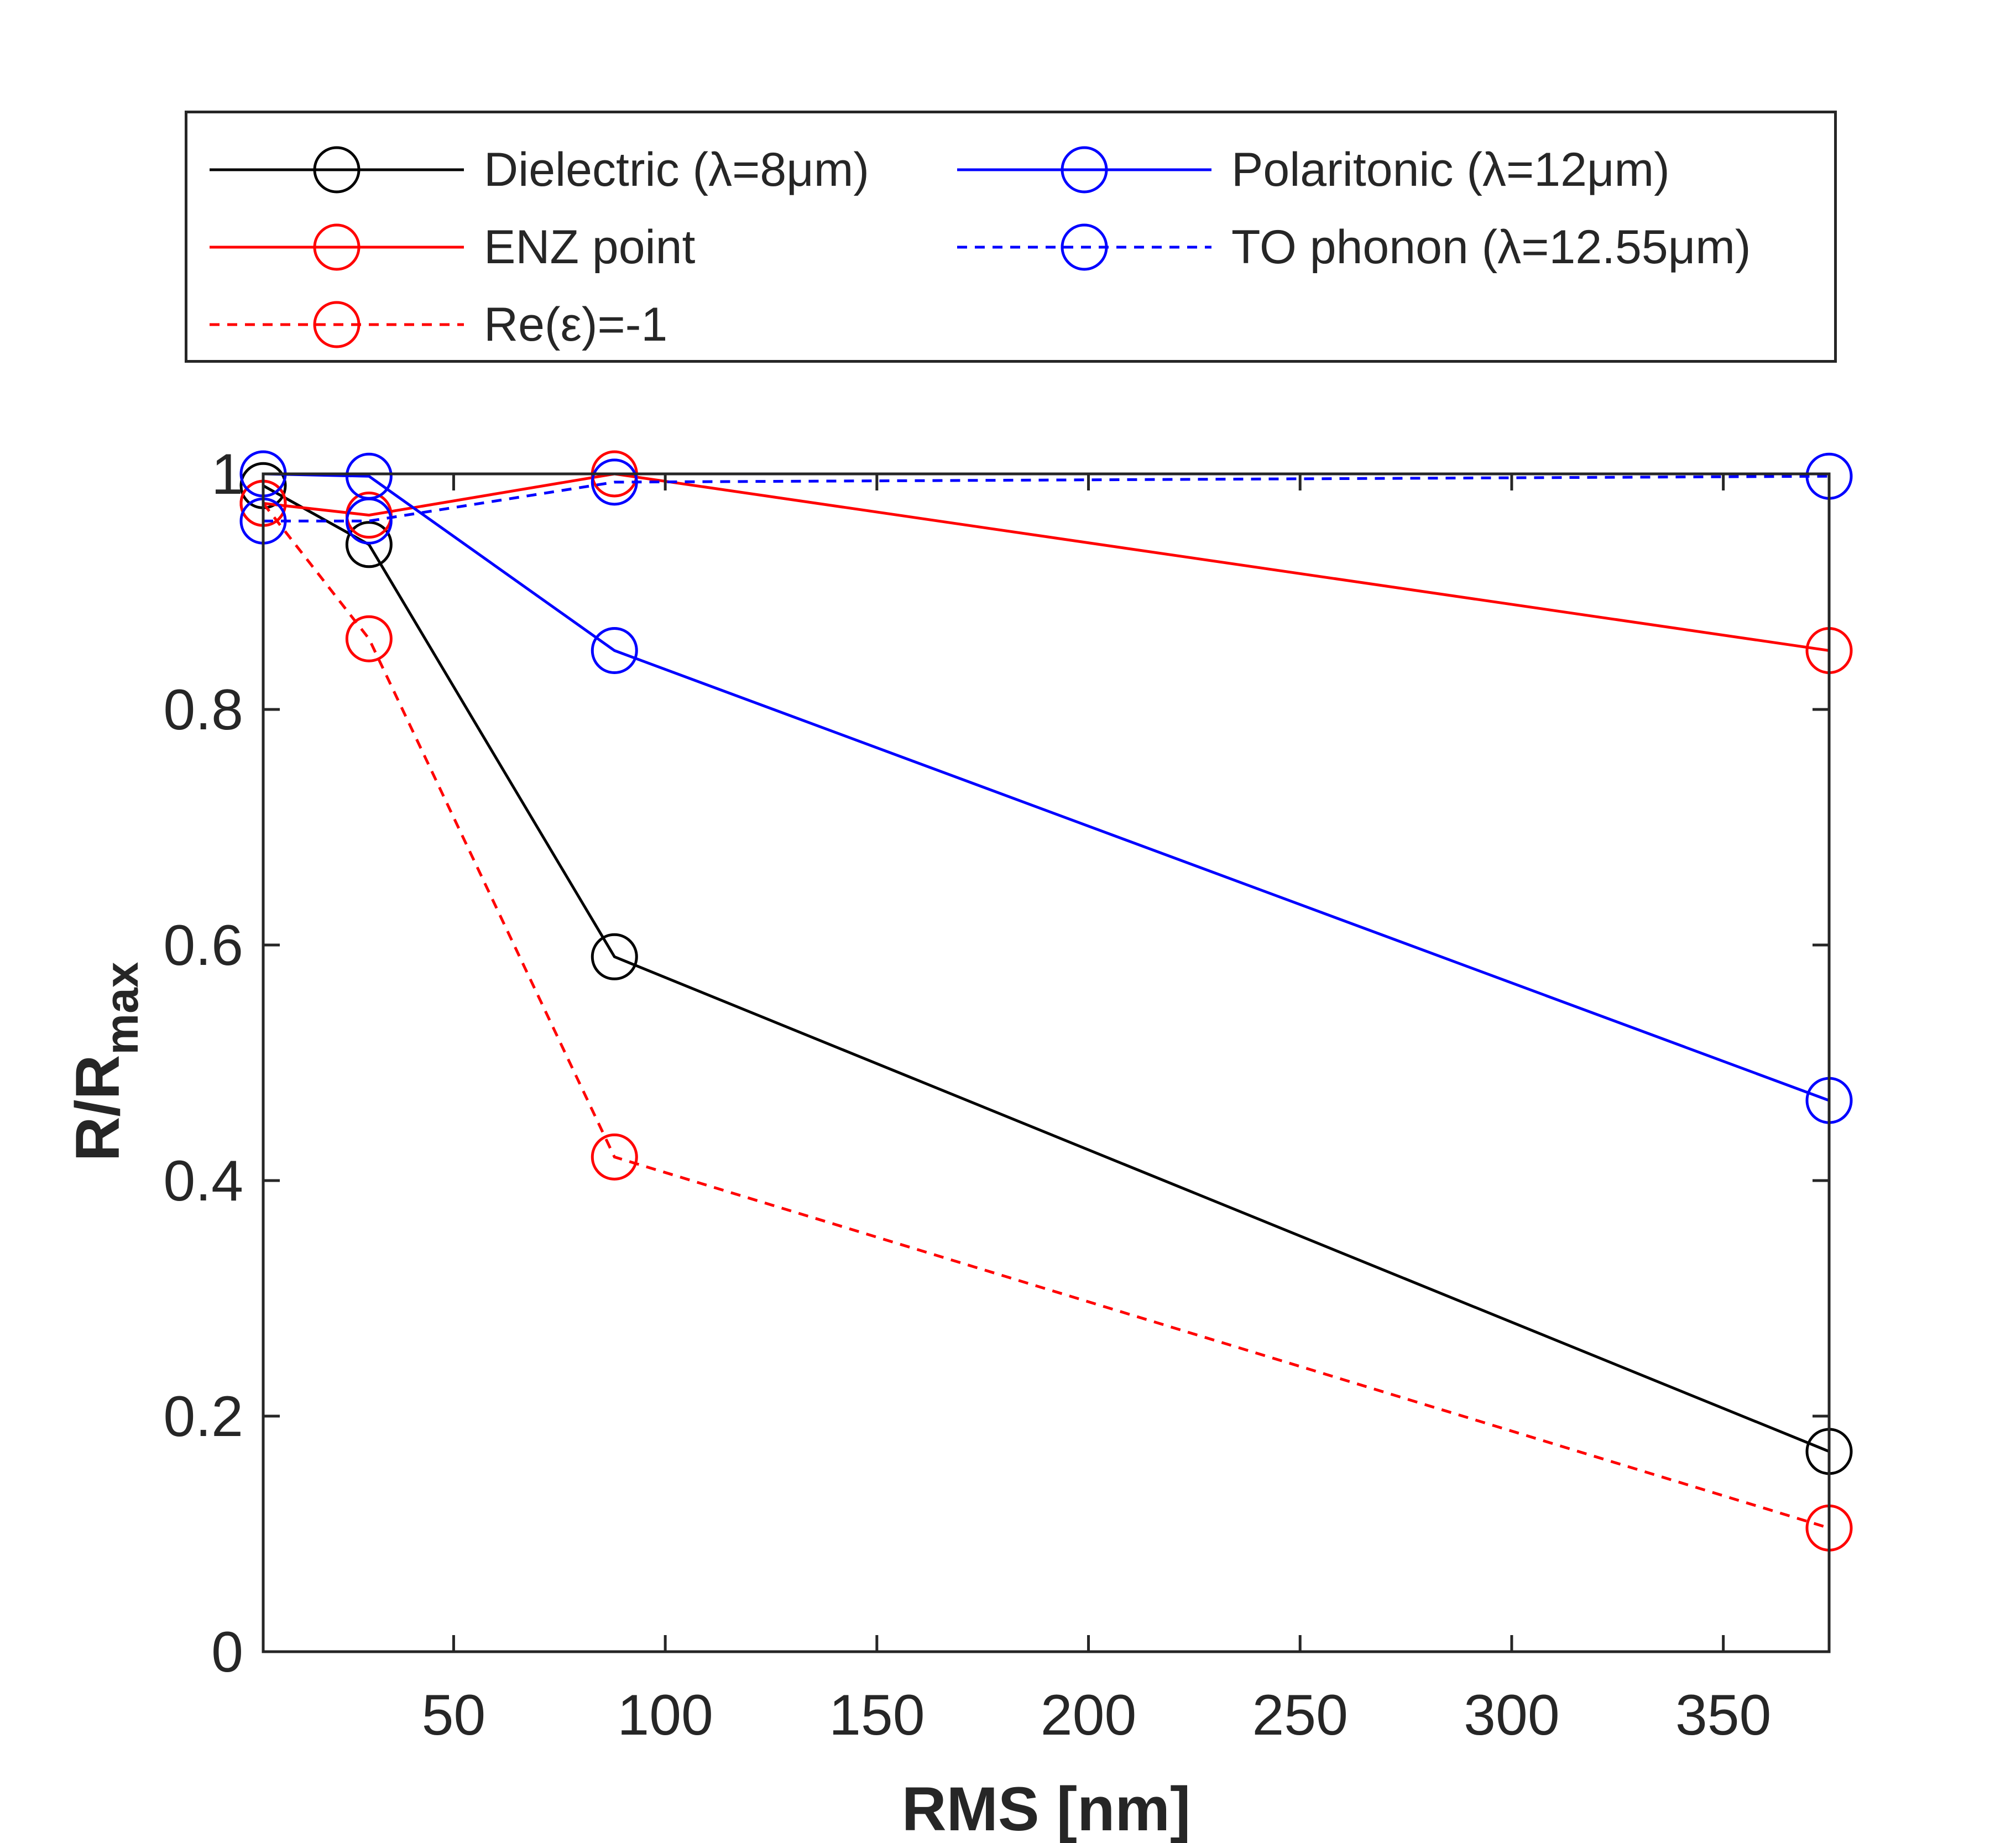  I want to click on y-axis-title-main: R/R, so click(97, 1108).